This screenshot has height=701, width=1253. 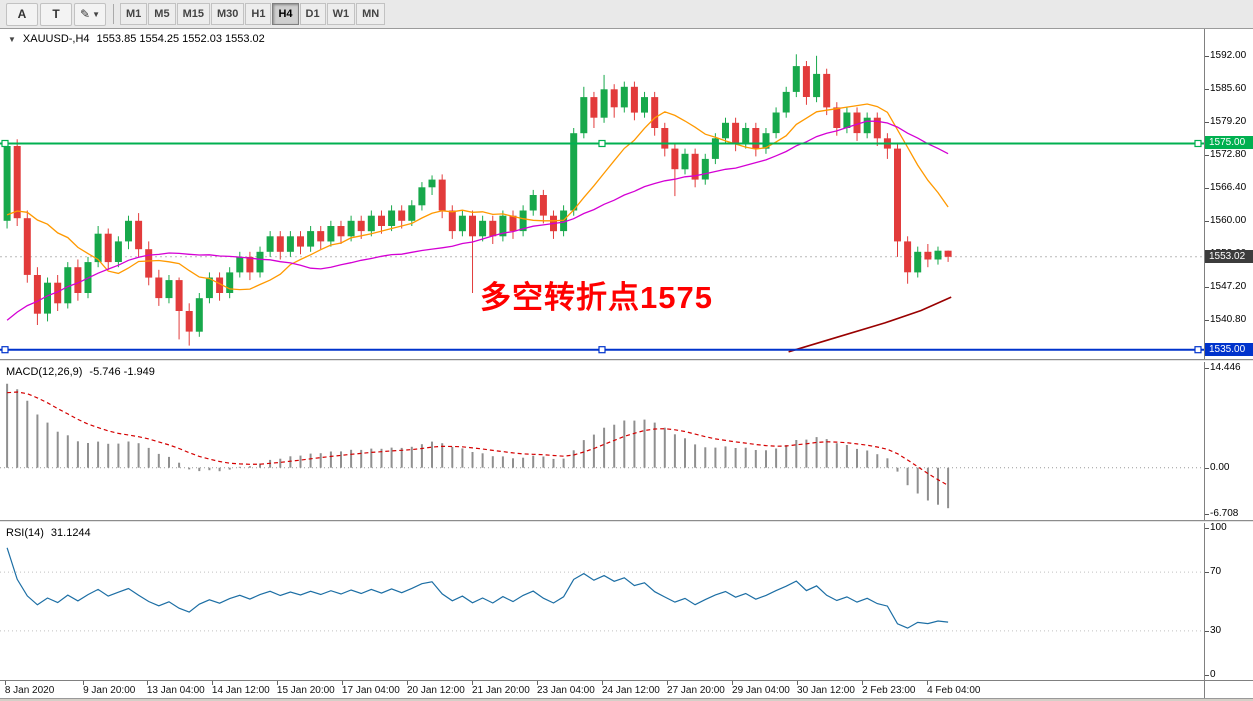 What do you see at coordinates (162, 14) in the screenshot?
I see `timeframe-button-m5: M5` at bounding box center [162, 14].